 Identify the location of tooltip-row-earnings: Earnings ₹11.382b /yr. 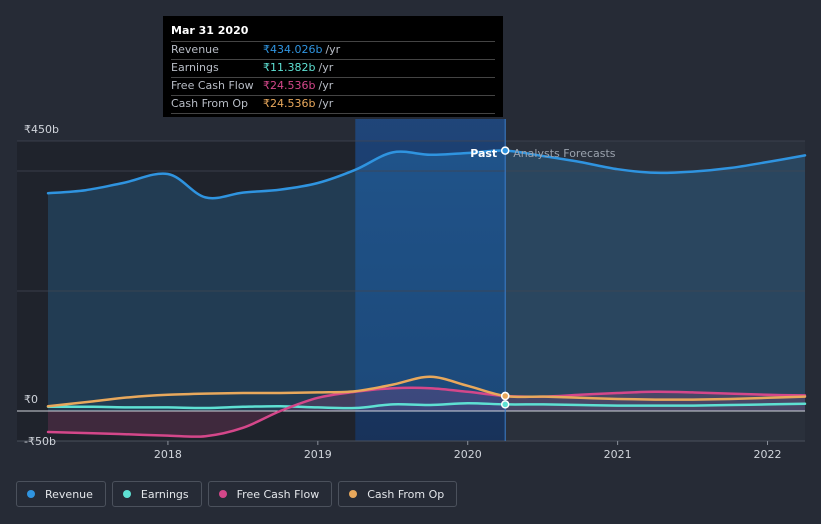
(333, 69).